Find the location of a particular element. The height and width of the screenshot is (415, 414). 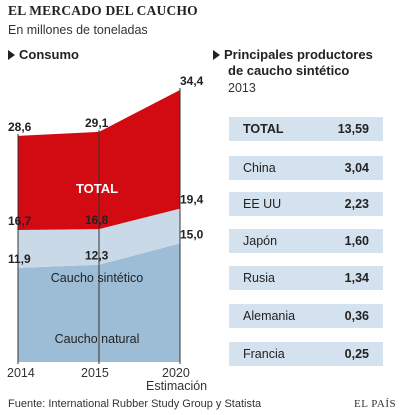

row-name: Francia is located at coordinates (264, 354).